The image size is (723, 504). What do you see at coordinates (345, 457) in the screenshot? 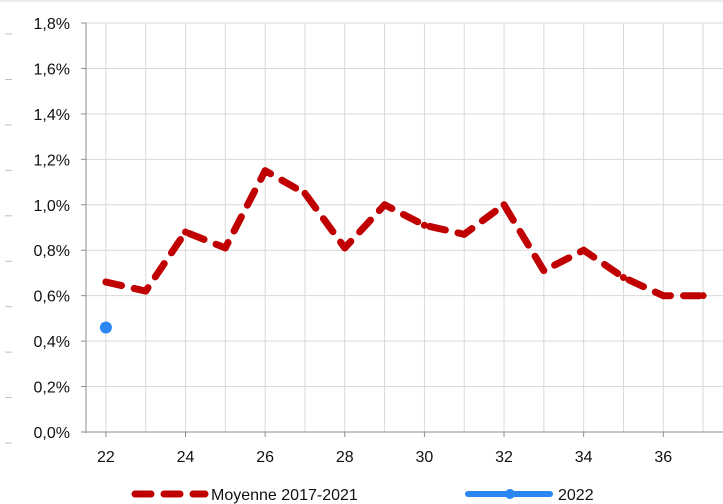
I see `x-tick-label: 28` at bounding box center [345, 457].